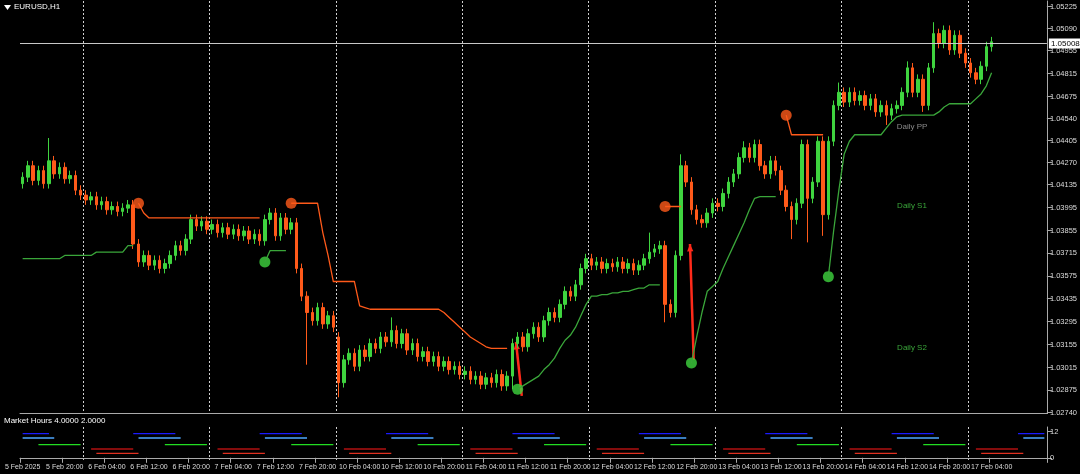 The image size is (1080, 474). Describe the element at coordinates (55, 420) in the screenshot. I see `chart-title: Market Hours 4.0000 2.0000` at that location.